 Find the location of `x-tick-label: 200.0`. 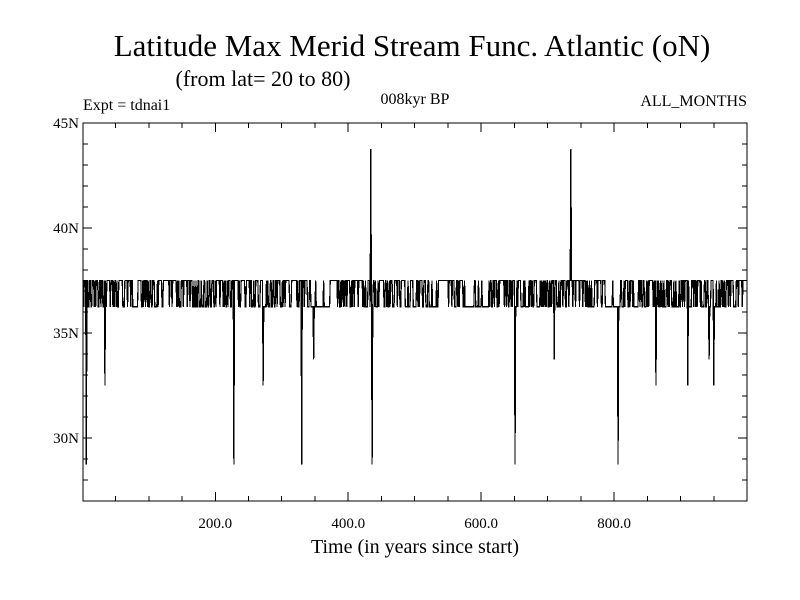

x-tick-label: 200.0 is located at coordinates (215, 524).